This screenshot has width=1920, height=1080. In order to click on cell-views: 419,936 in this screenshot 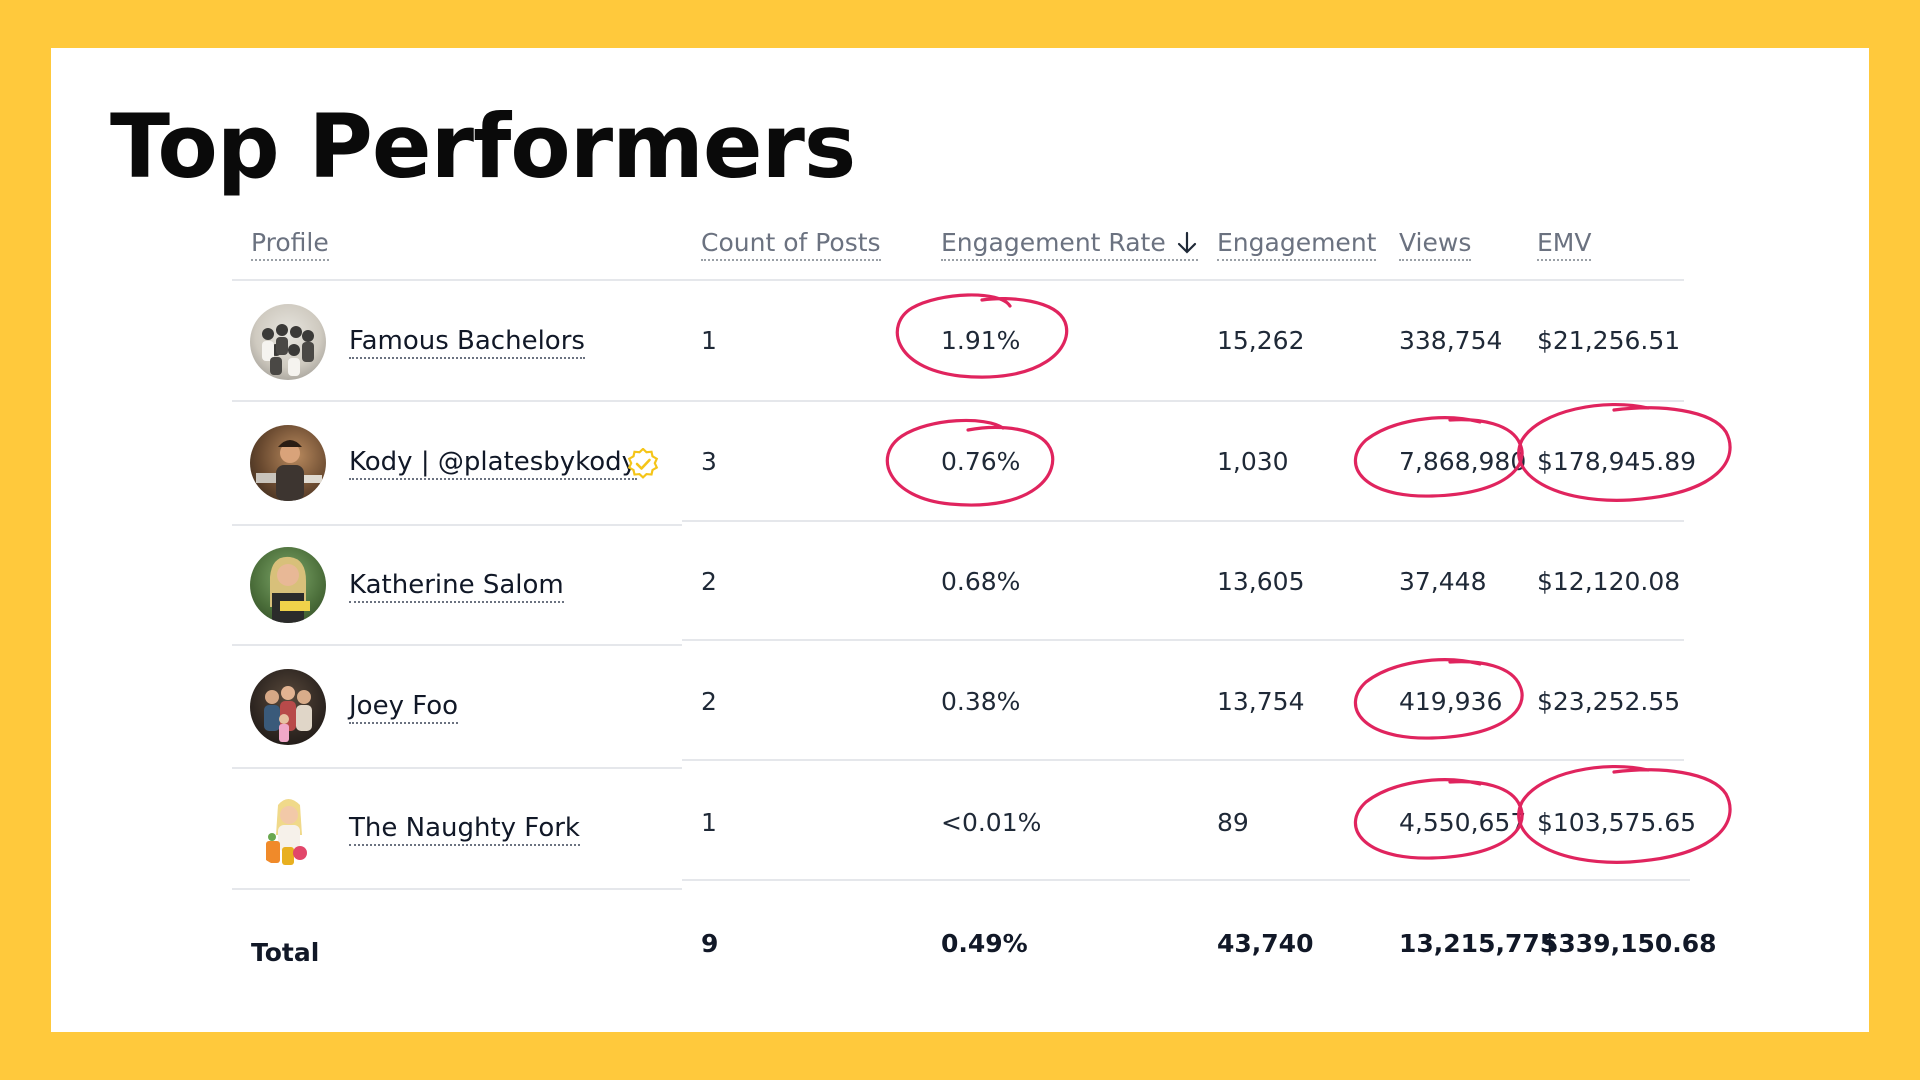, I will do `click(1451, 701)`.